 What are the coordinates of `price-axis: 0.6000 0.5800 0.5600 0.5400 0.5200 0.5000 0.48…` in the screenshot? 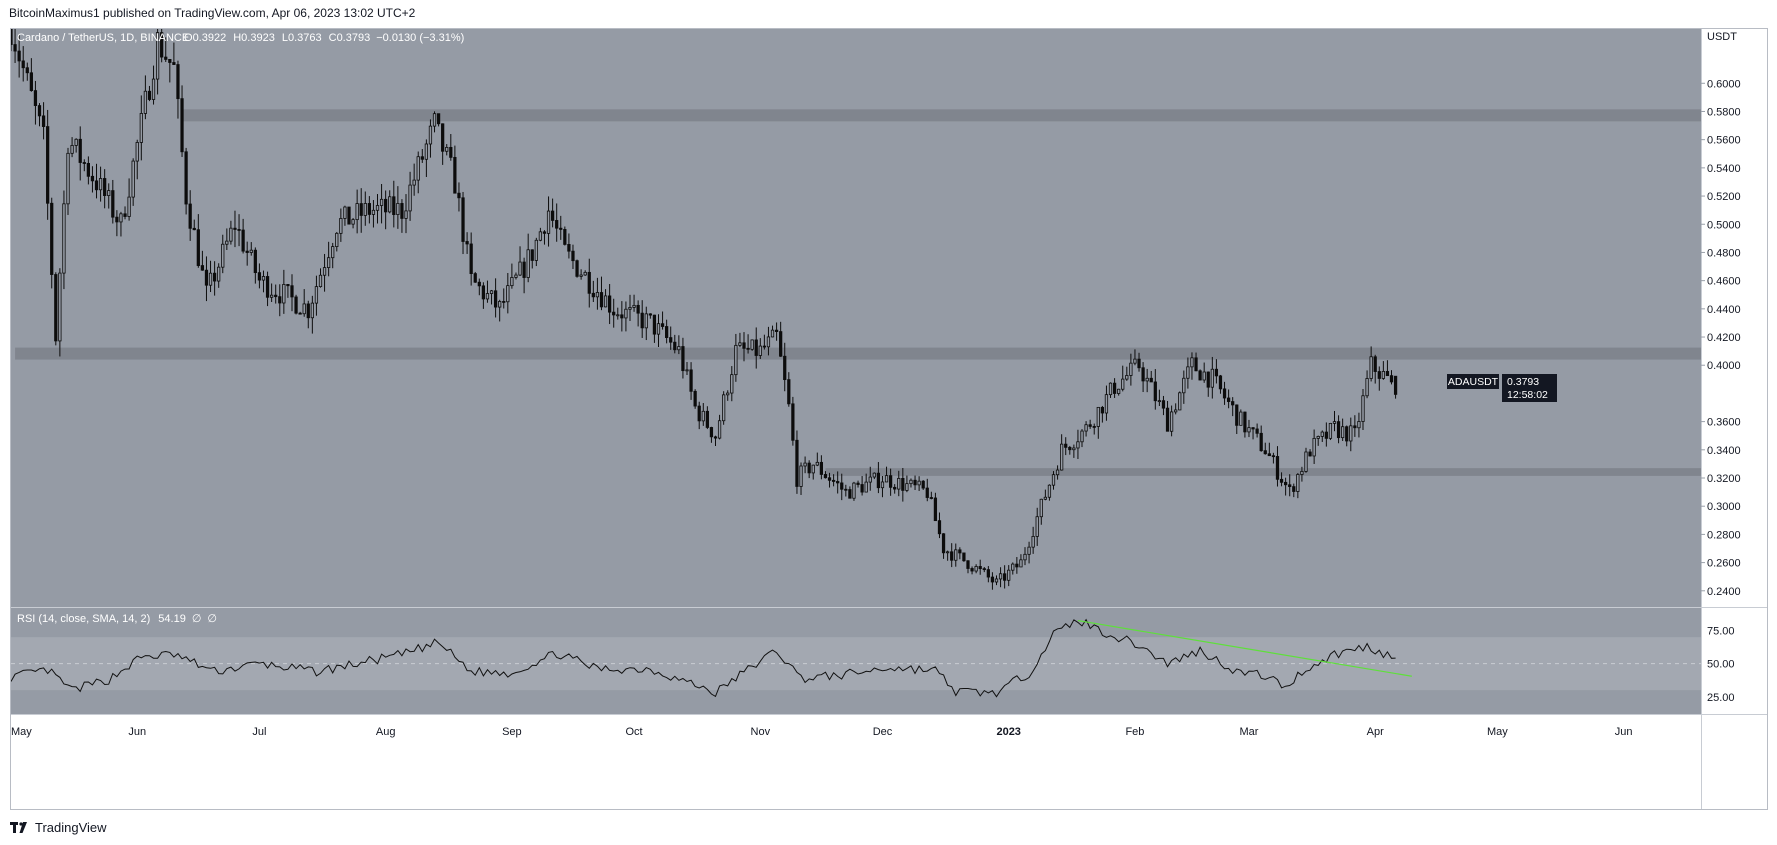 It's located at (1721, 338).